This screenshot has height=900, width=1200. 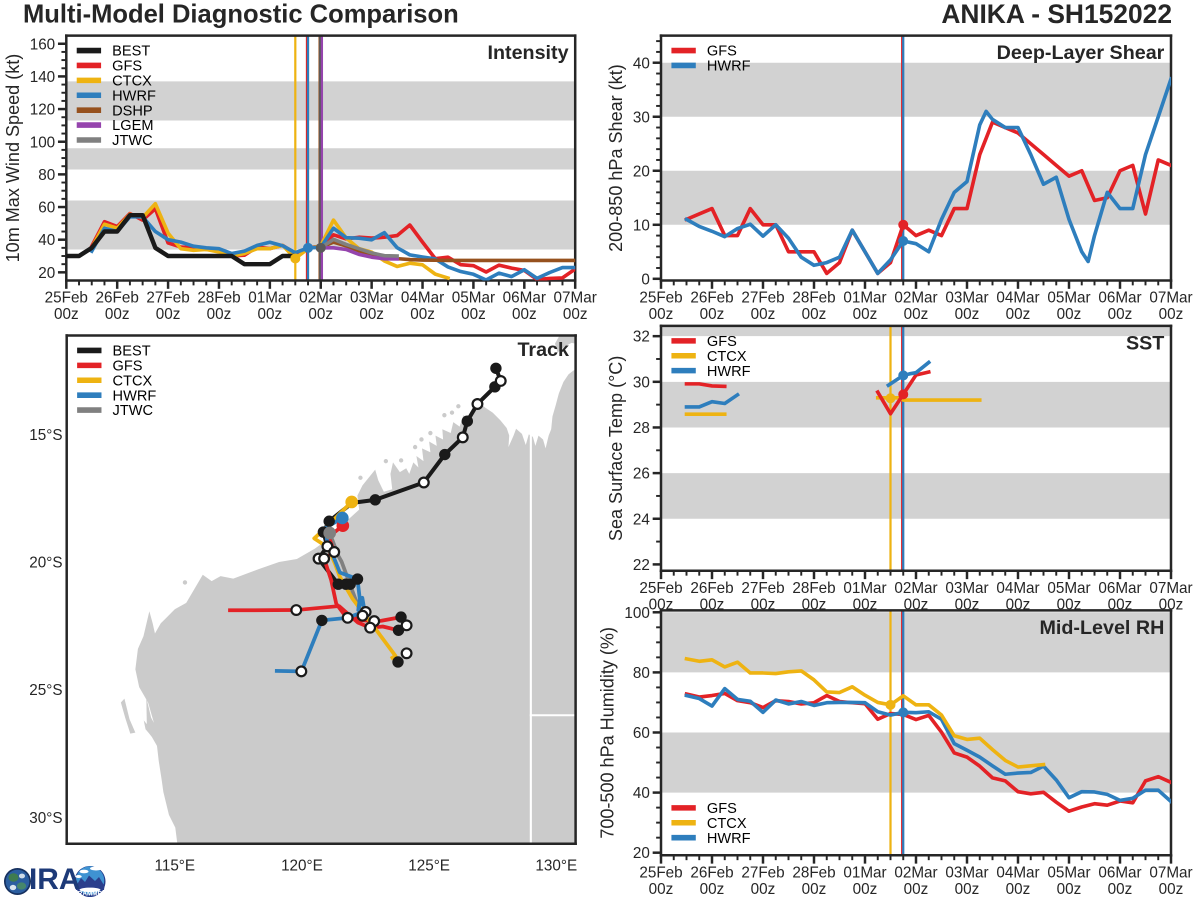 What do you see at coordinates (608, 733) in the screenshot?
I see `svg-text: 700-500 hPa Humidity (%)` at bounding box center [608, 733].